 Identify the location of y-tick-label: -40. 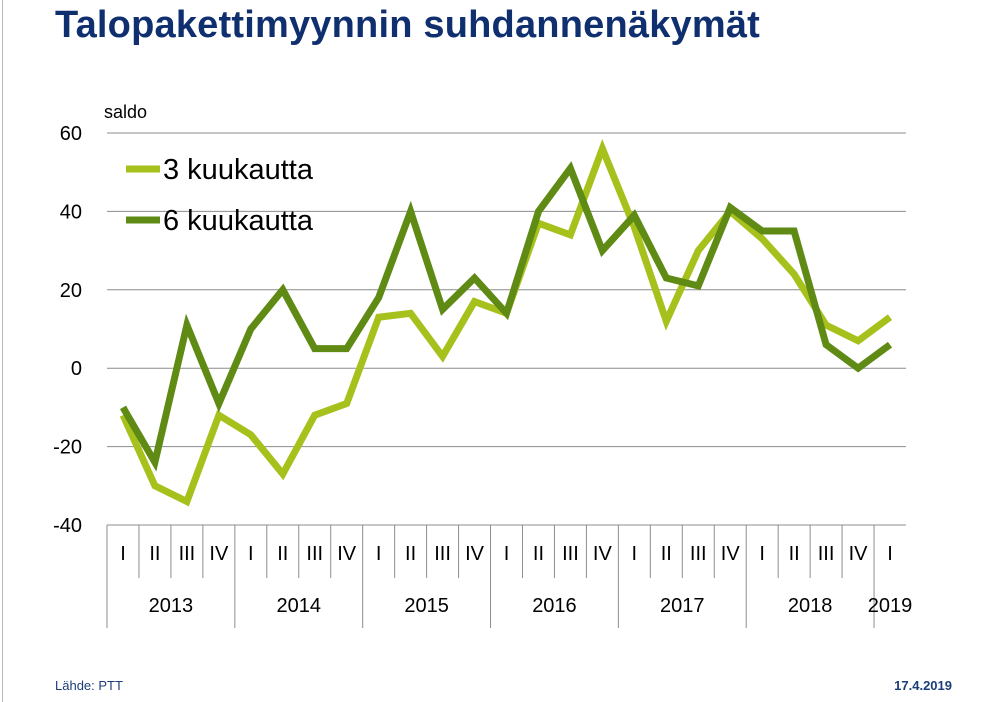
(67, 526).